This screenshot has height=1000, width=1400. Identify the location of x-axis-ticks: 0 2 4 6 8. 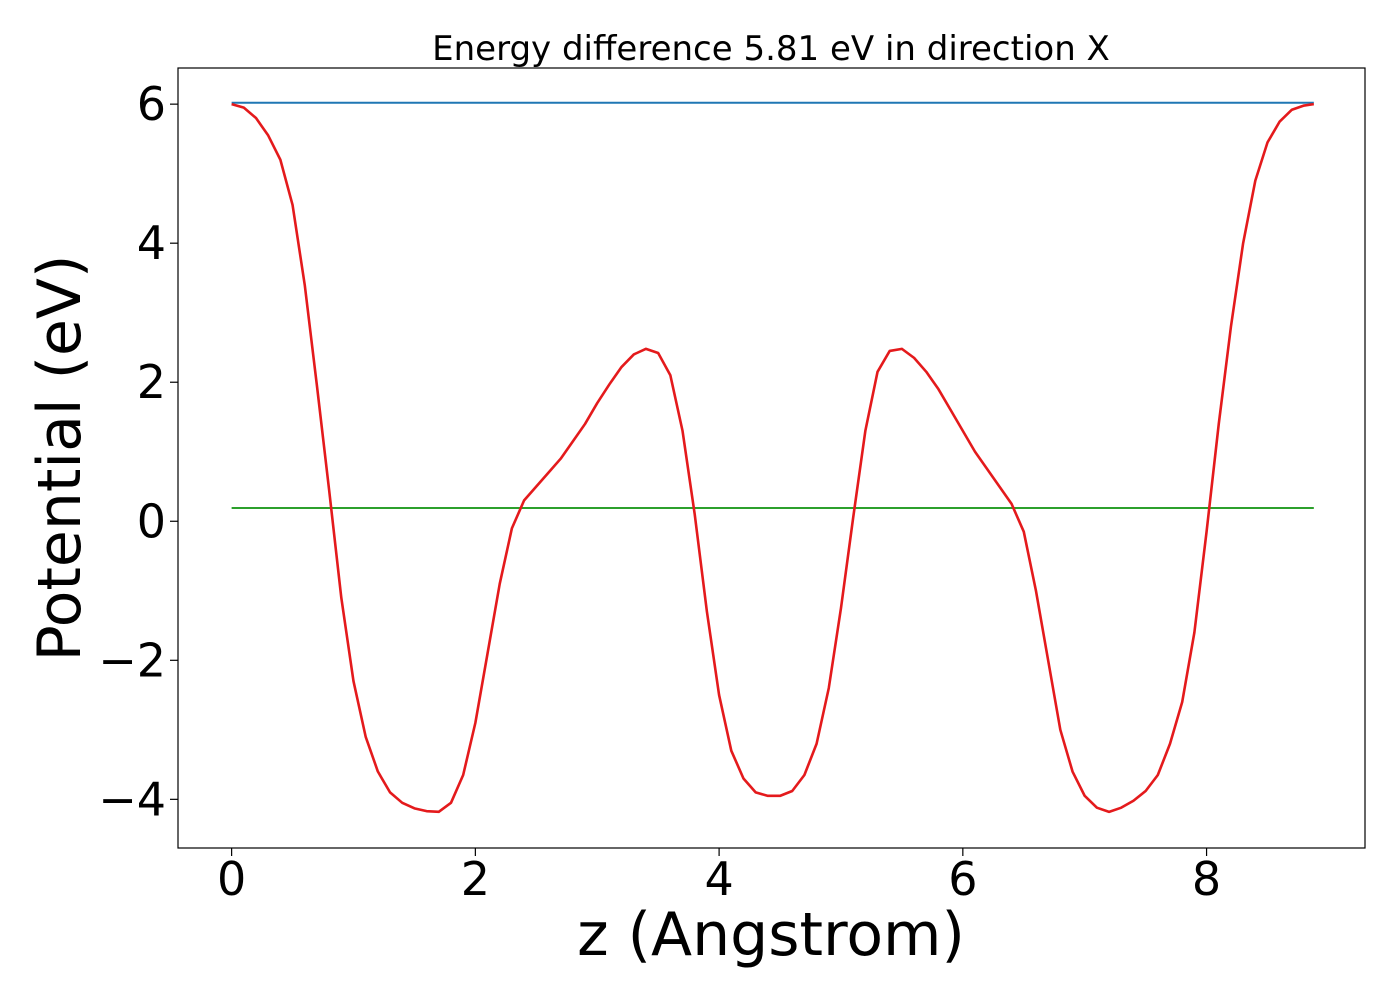
(719, 877).